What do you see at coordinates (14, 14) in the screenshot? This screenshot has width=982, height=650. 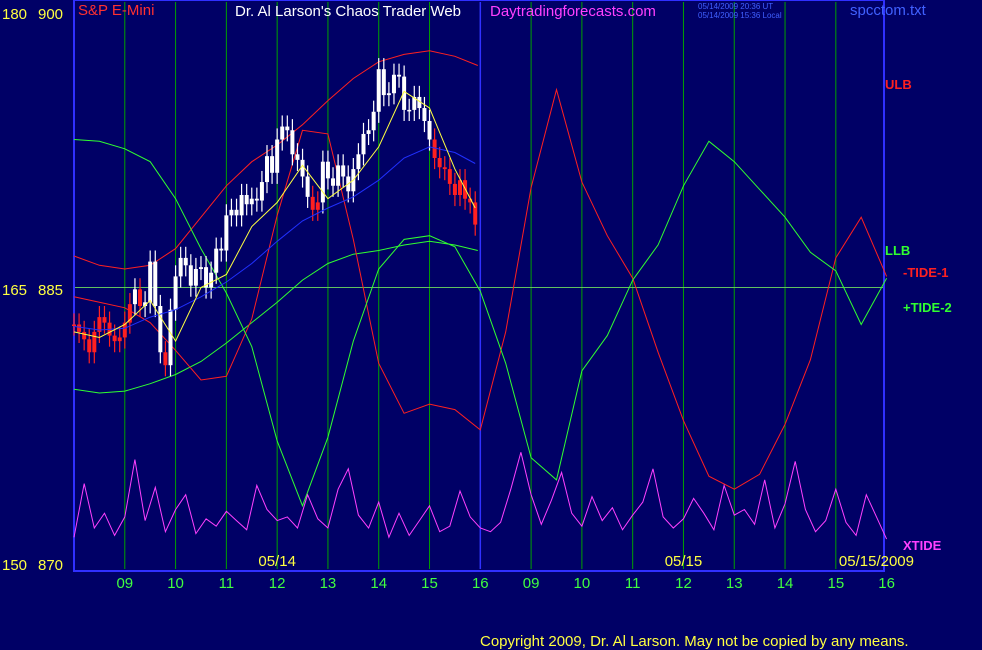 I see `tide-tick-top: 180` at bounding box center [14, 14].